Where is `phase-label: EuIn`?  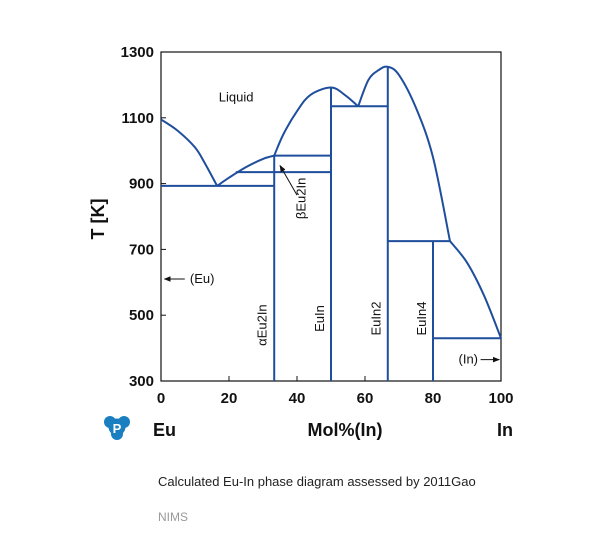 phase-label: EuIn is located at coordinates (319, 318).